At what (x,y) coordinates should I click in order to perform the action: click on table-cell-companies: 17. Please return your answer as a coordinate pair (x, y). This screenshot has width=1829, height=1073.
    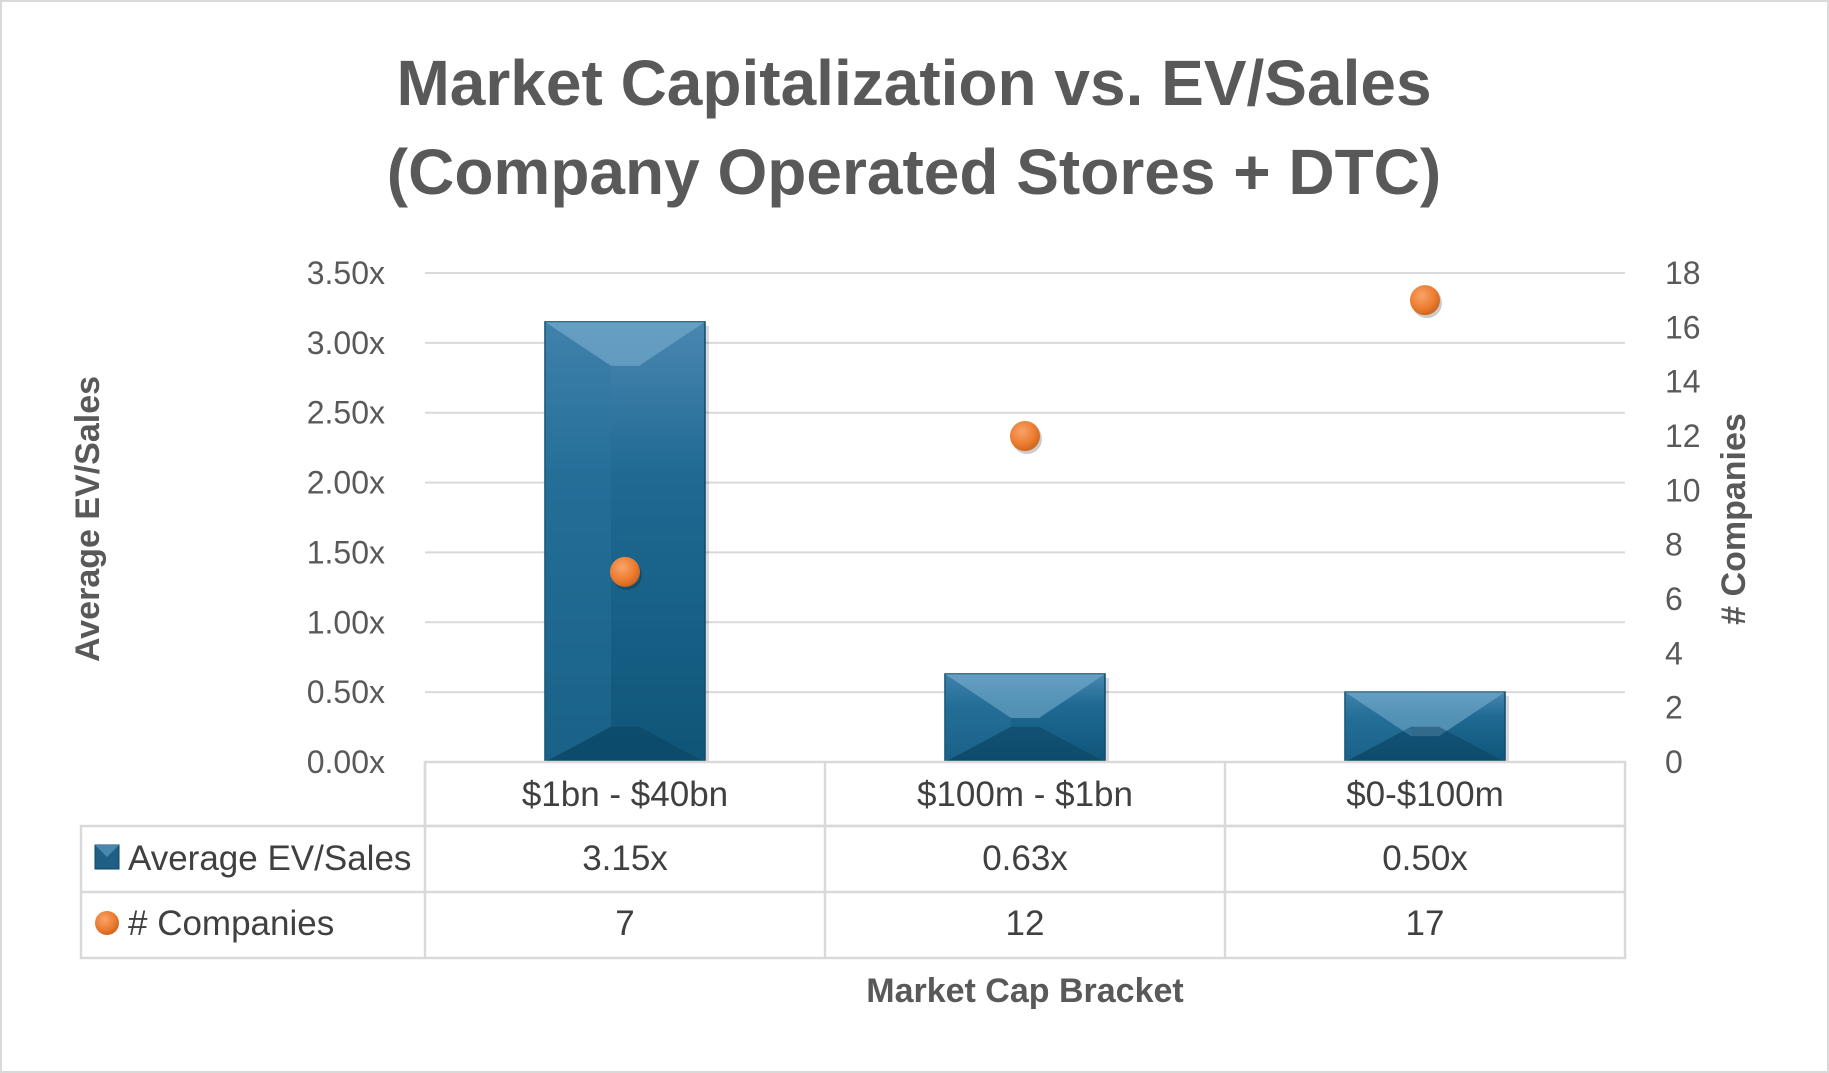
    Looking at the image, I should click on (1425, 923).